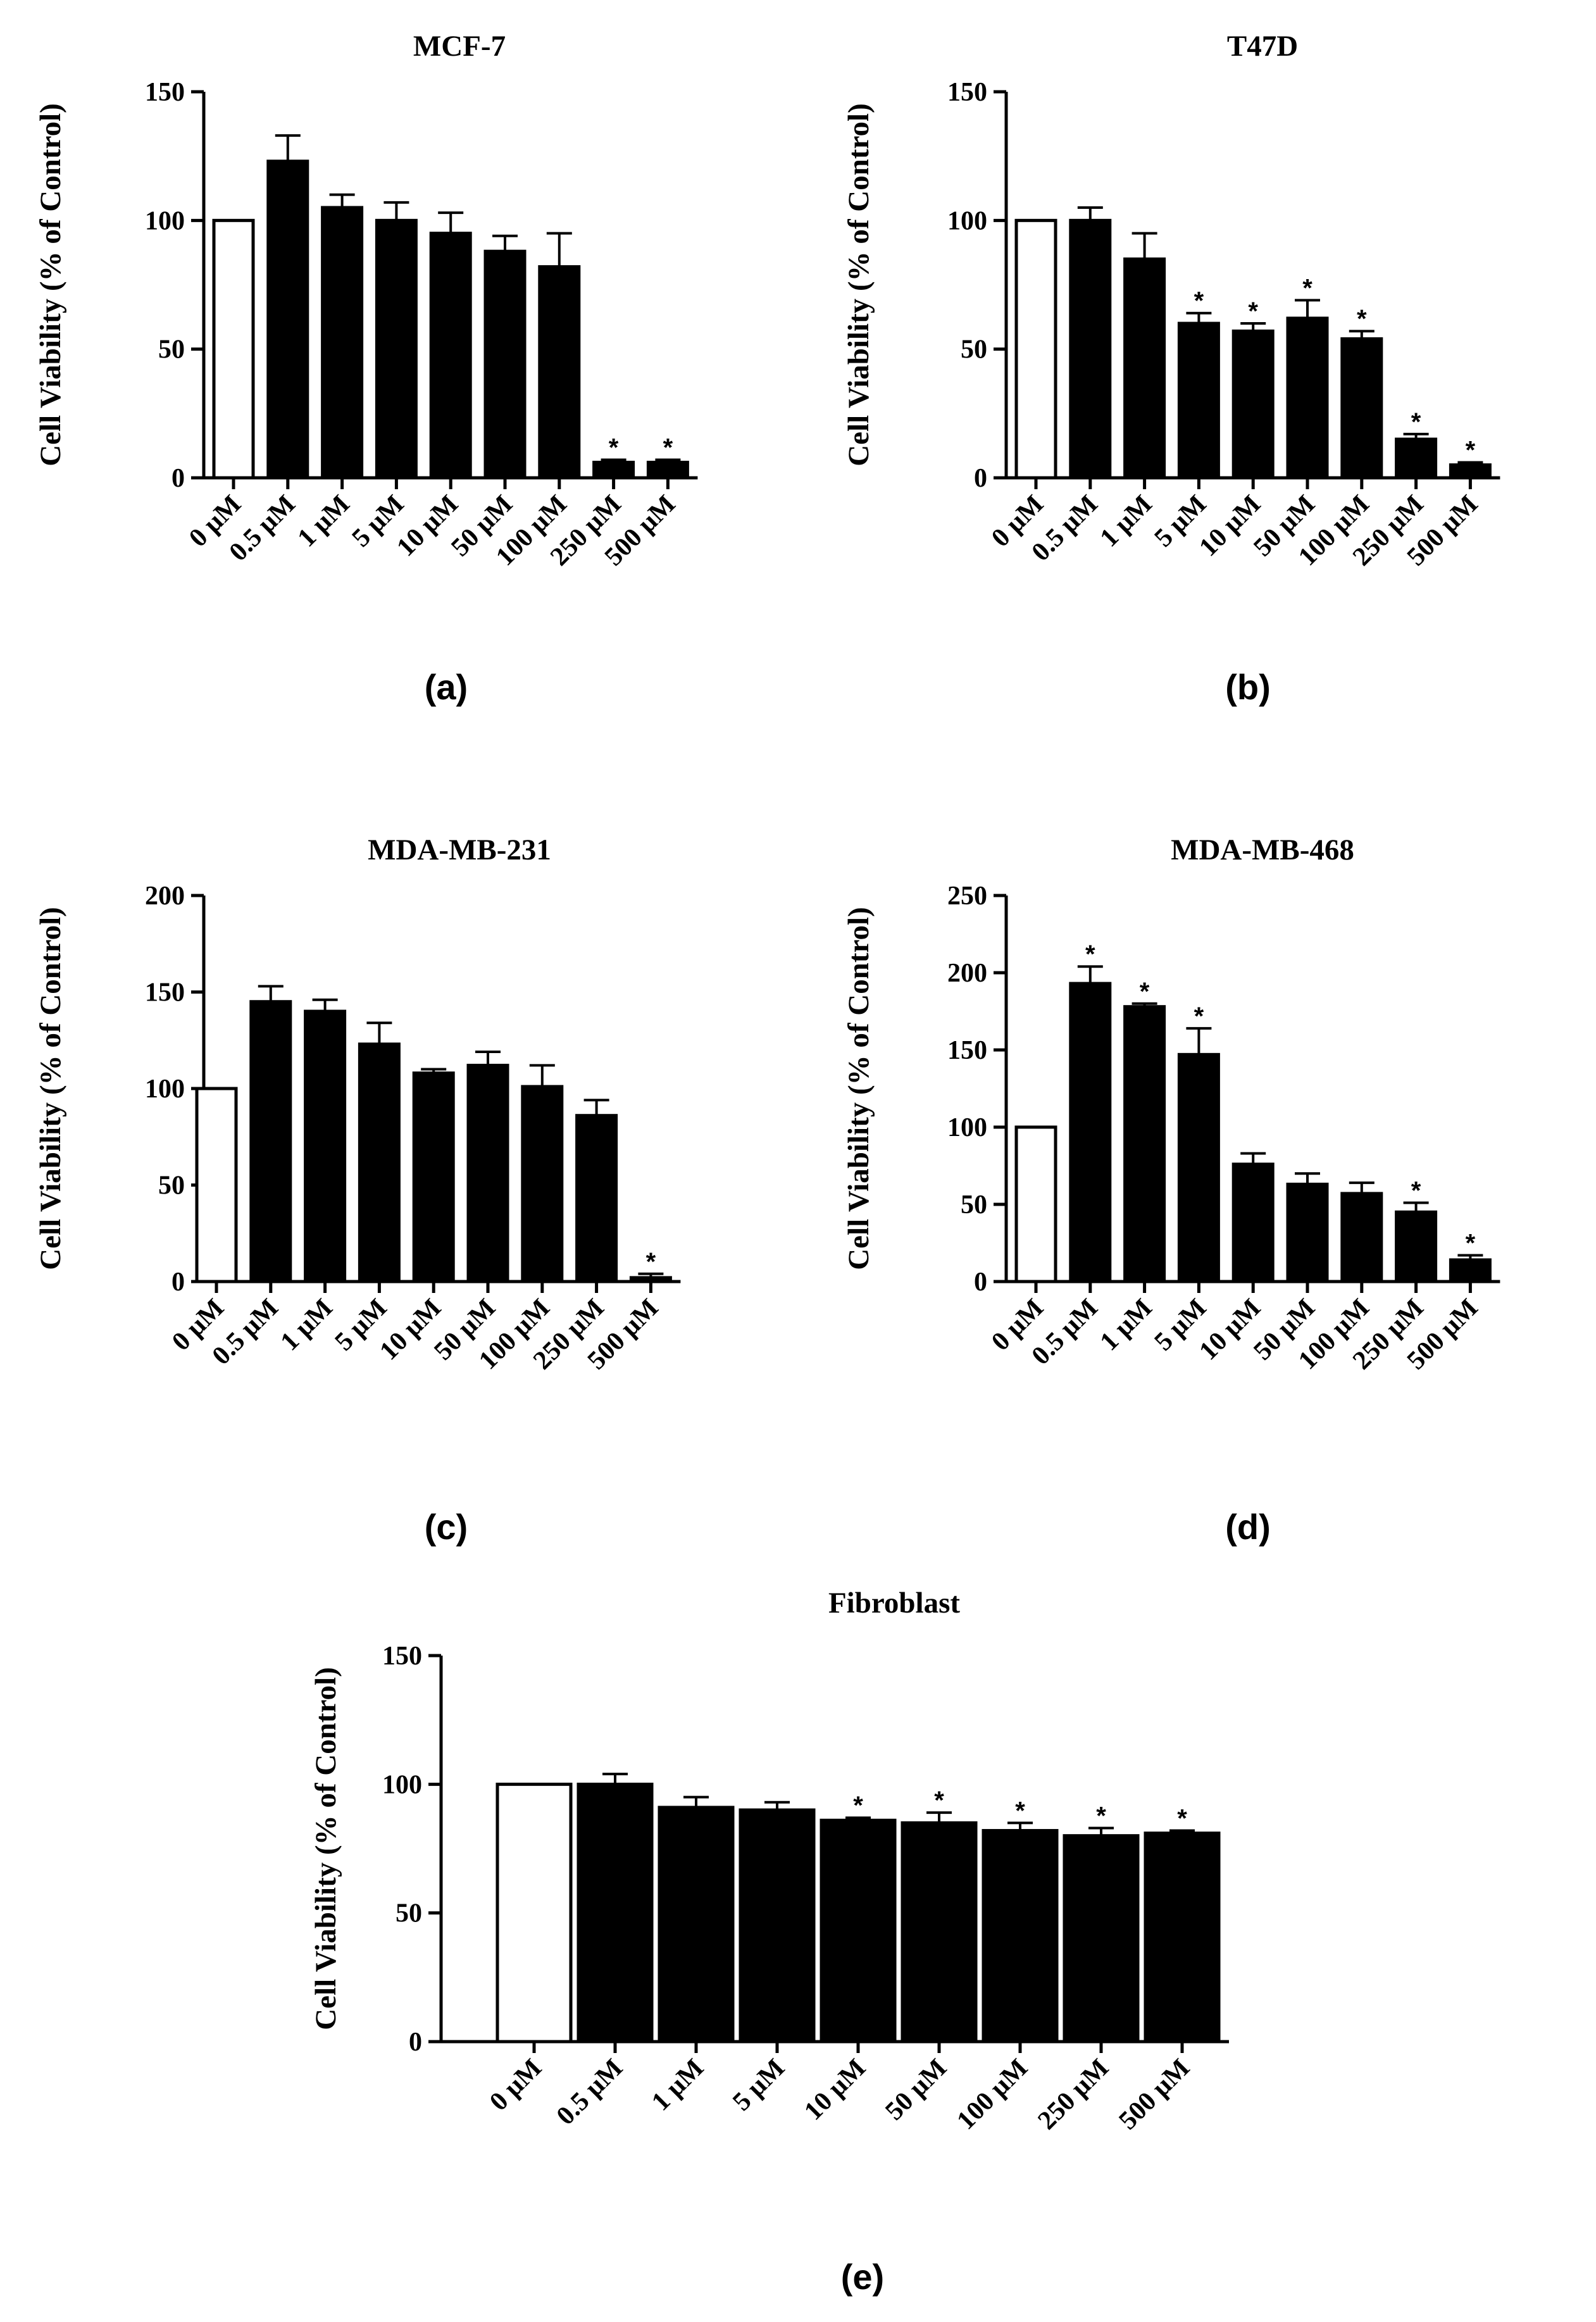 The image size is (1596, 2322). Describe the element at coordinates (1262, 849) in the screenshot. I see `chart-title: MDA-MB-468` at that location.